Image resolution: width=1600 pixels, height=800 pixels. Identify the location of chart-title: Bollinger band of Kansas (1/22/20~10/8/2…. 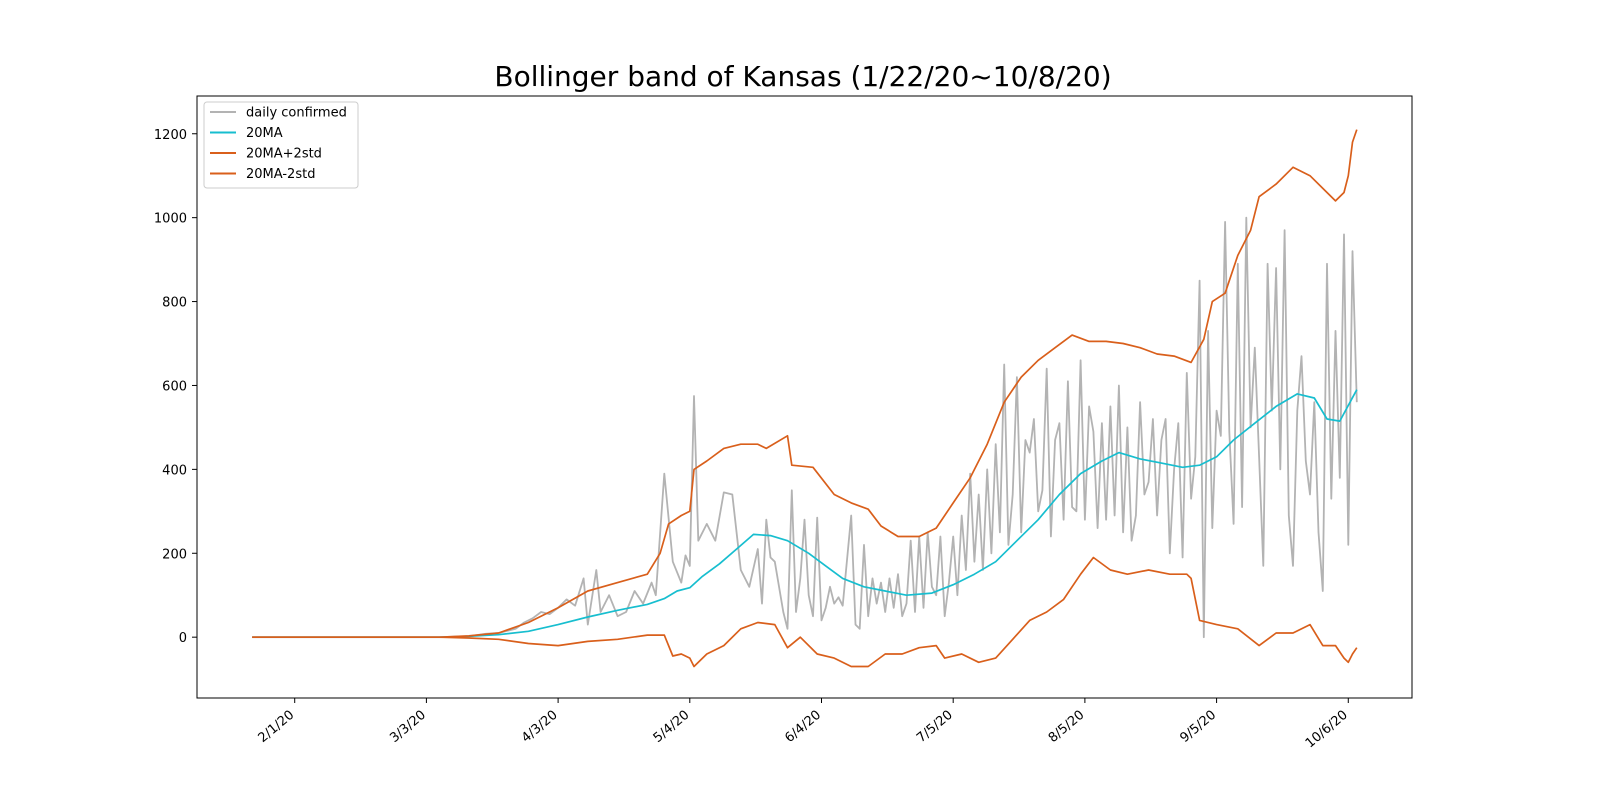
(802, 76).